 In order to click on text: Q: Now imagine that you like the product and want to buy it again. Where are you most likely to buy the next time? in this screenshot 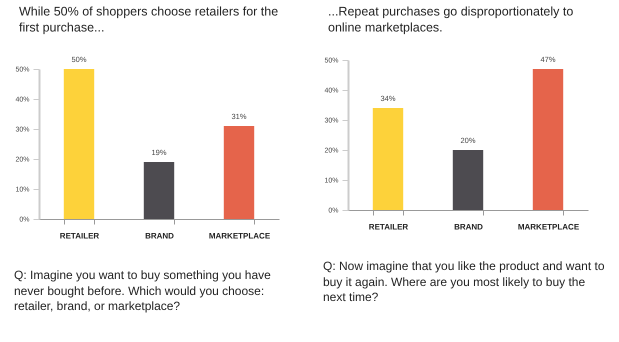, I will do `click(464, 282)`.